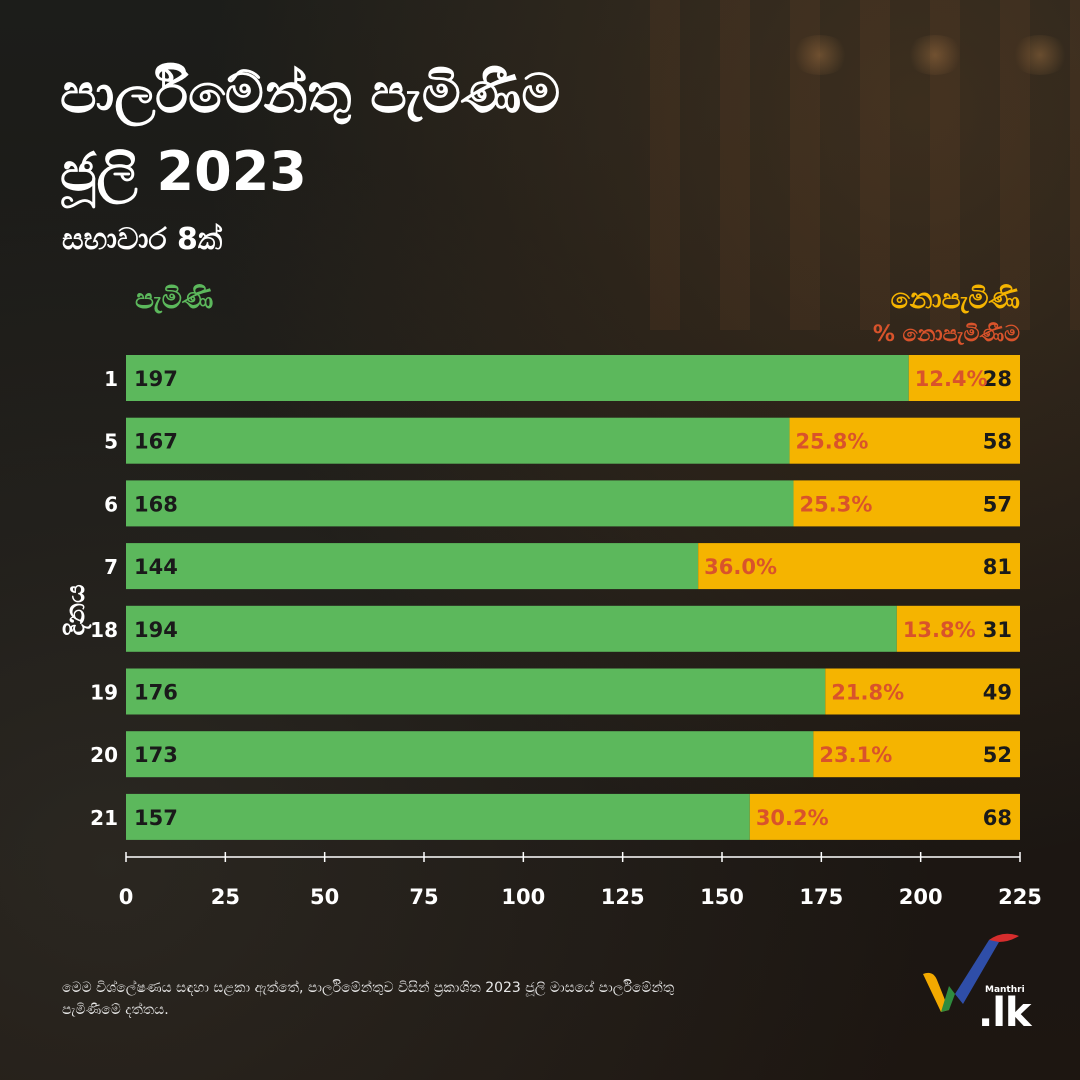  I want to click on data-label-absent: 31, so click(997, 630).